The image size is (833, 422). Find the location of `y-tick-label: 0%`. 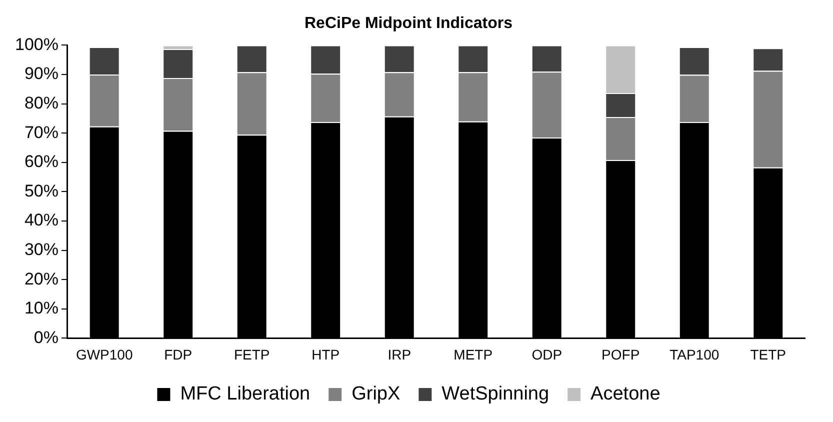

y-tick-label: 0% is located at coordinates (46, 337).